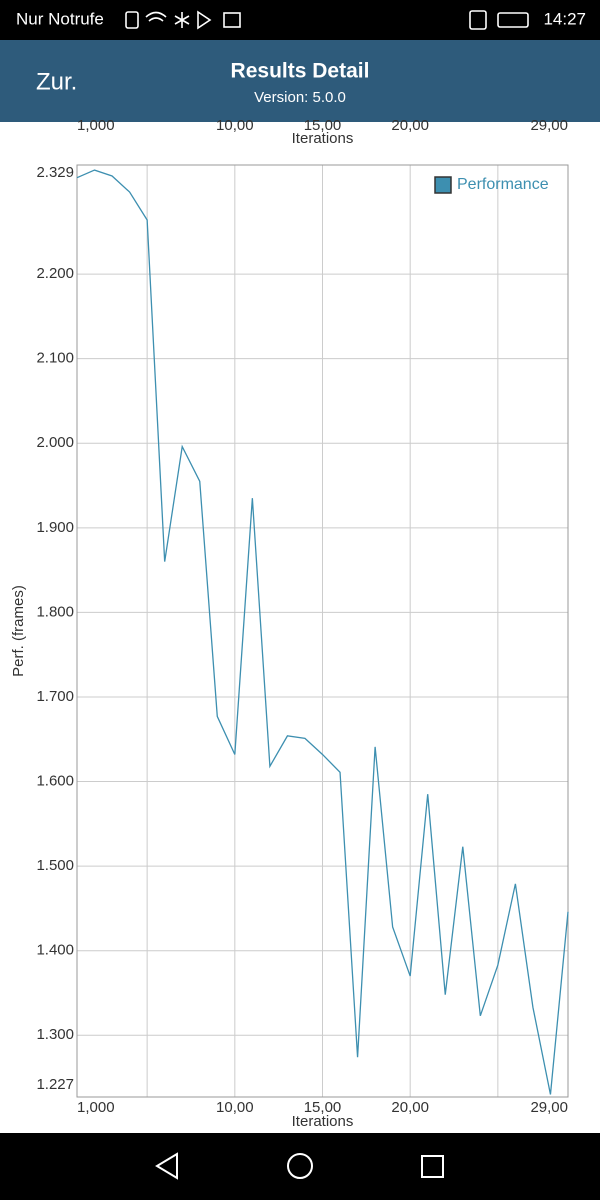  Describe the element at coordinates (55, 781) in the screenshot. I see `y-tick-label: 1.600` at that location.